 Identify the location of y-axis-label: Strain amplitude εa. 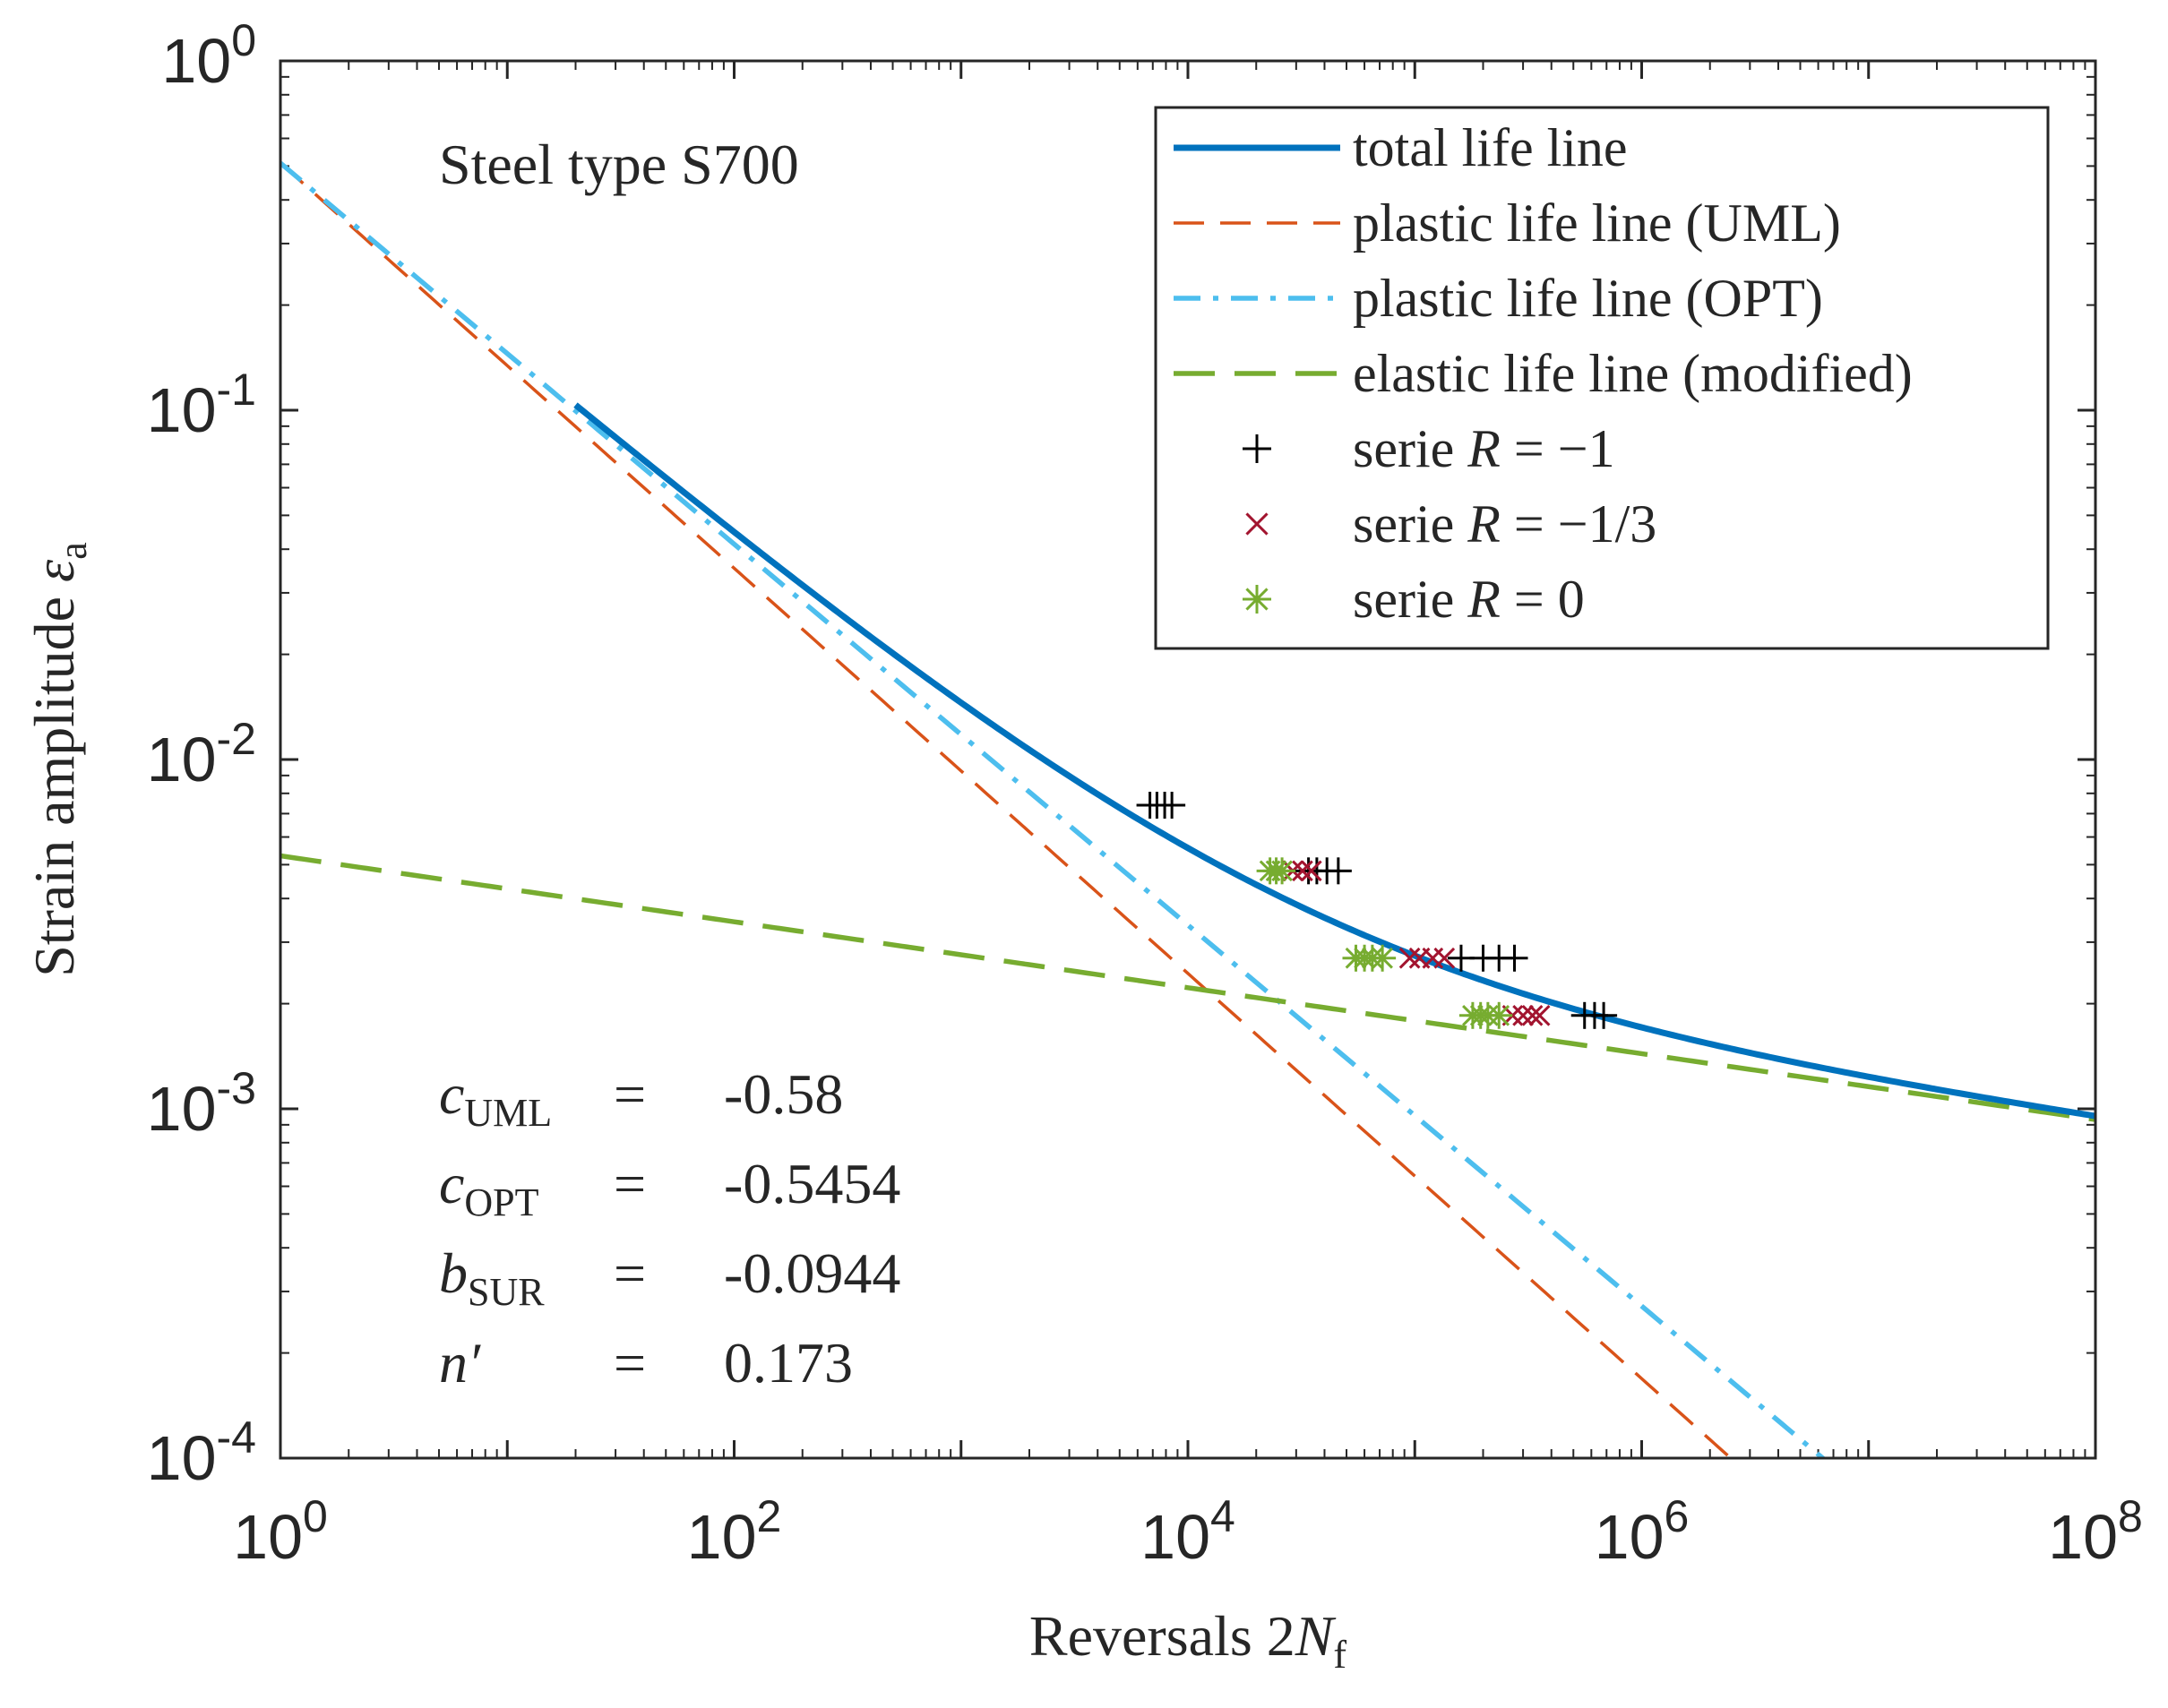
(59, 759).